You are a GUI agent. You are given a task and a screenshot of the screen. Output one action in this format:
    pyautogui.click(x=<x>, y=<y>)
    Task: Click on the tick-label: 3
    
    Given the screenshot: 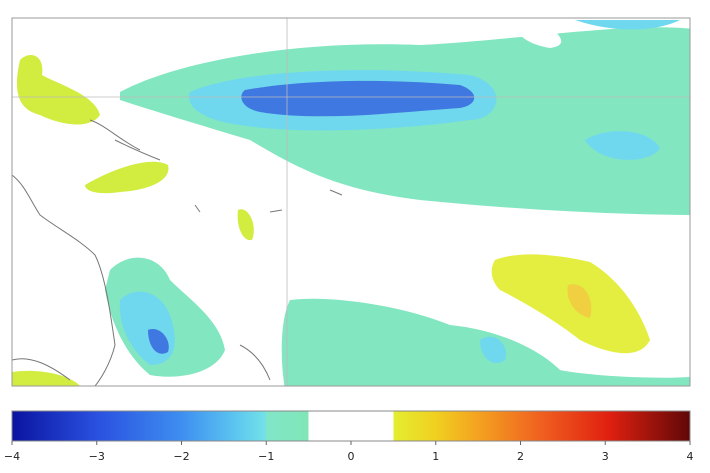 What is the action you would take?
    pyautogui.click(x=605, y=456)
    